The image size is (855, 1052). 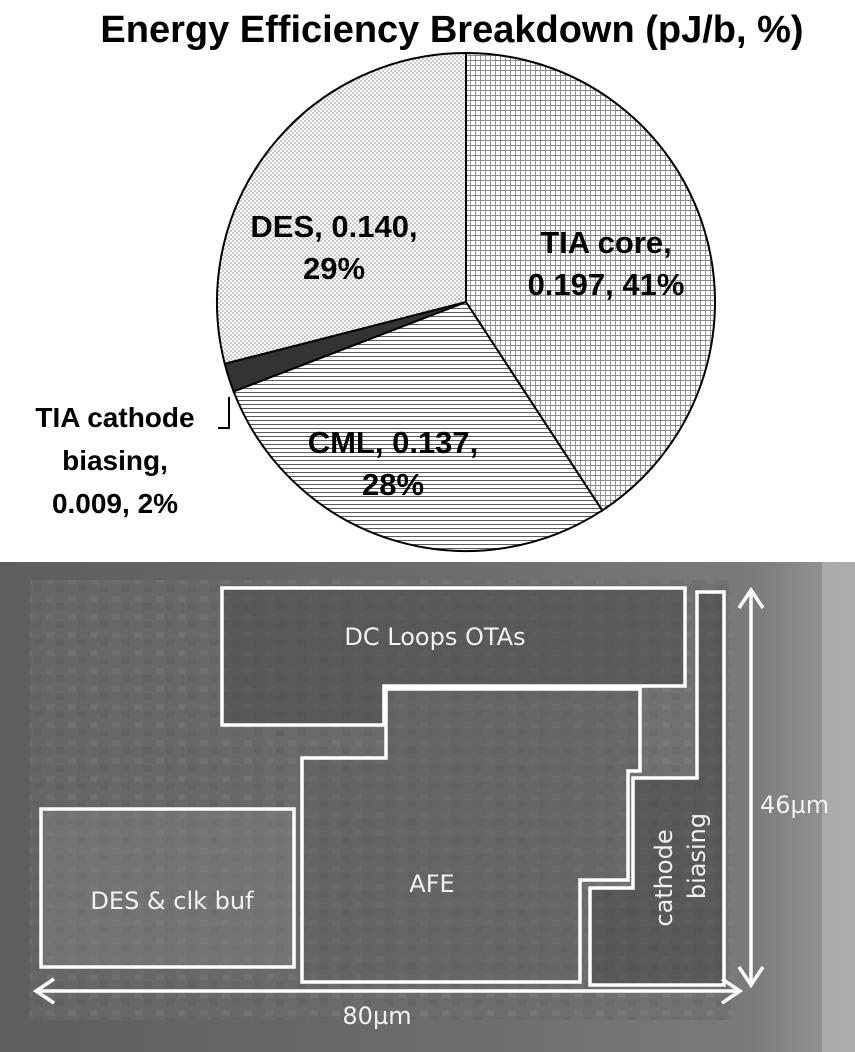 What do you see at coordinates (393, 484) in the screenshot?
I see `slice-cml-label-line: 28%` at bounding box center [393, 484].